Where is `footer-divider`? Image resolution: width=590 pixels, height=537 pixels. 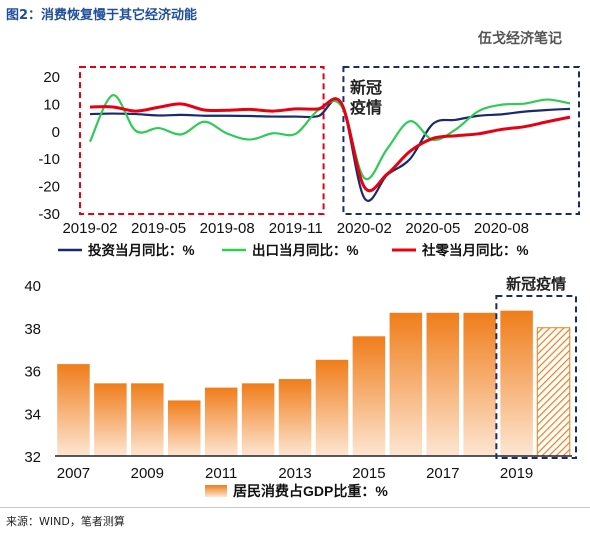 footer-divider is located at coordinates (295, 507).